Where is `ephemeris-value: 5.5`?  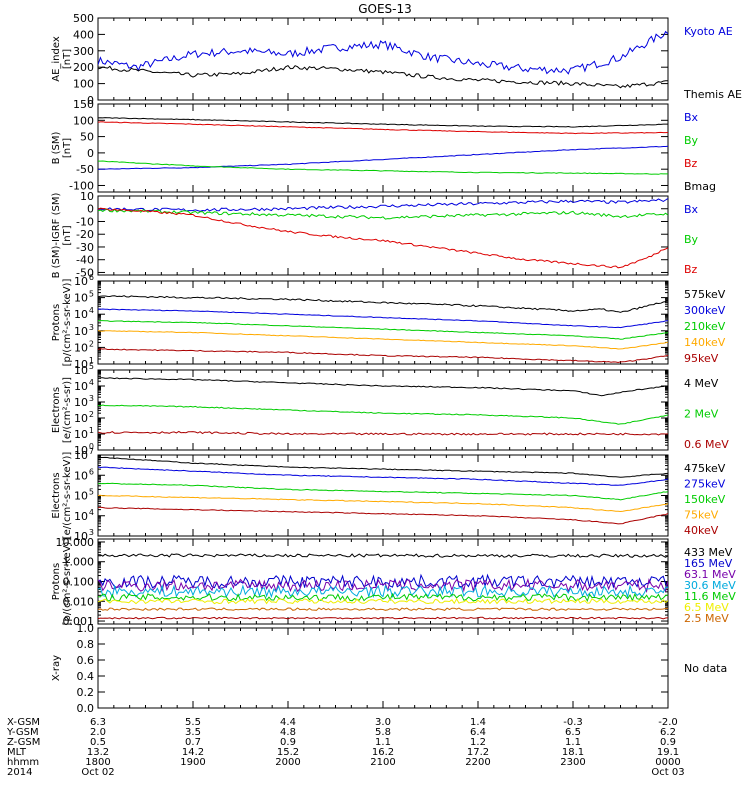
ephemeris-value: 5.5 is located at coordinates (193, 722).